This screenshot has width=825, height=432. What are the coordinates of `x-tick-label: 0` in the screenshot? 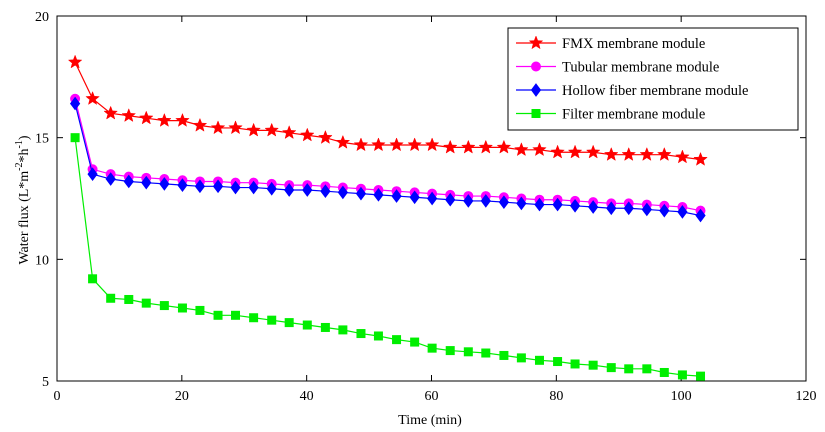 It's located at (57, 396).